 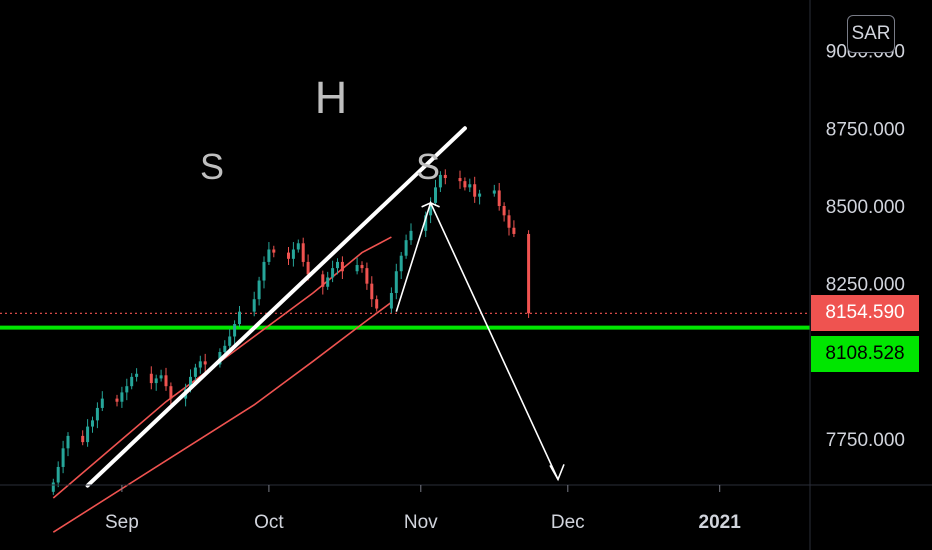 What do you see at coordinates (865, 285) in the screenshot?
I see `price-axis-label: 8250.000` at bounding box center [865, 285].